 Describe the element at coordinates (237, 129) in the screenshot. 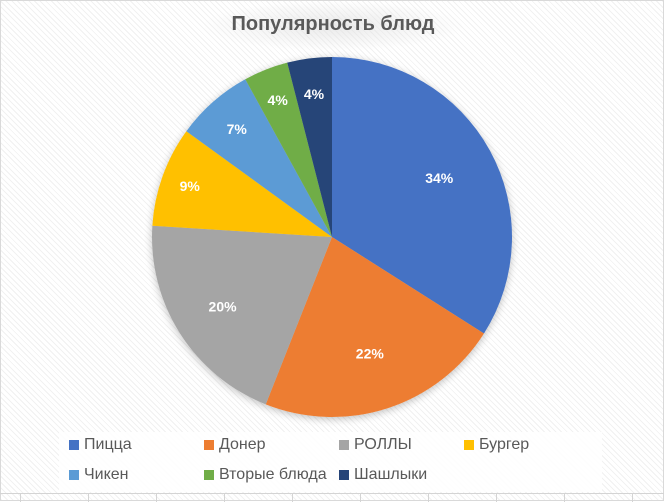

I see `slice-data-label: 7%` at that location.